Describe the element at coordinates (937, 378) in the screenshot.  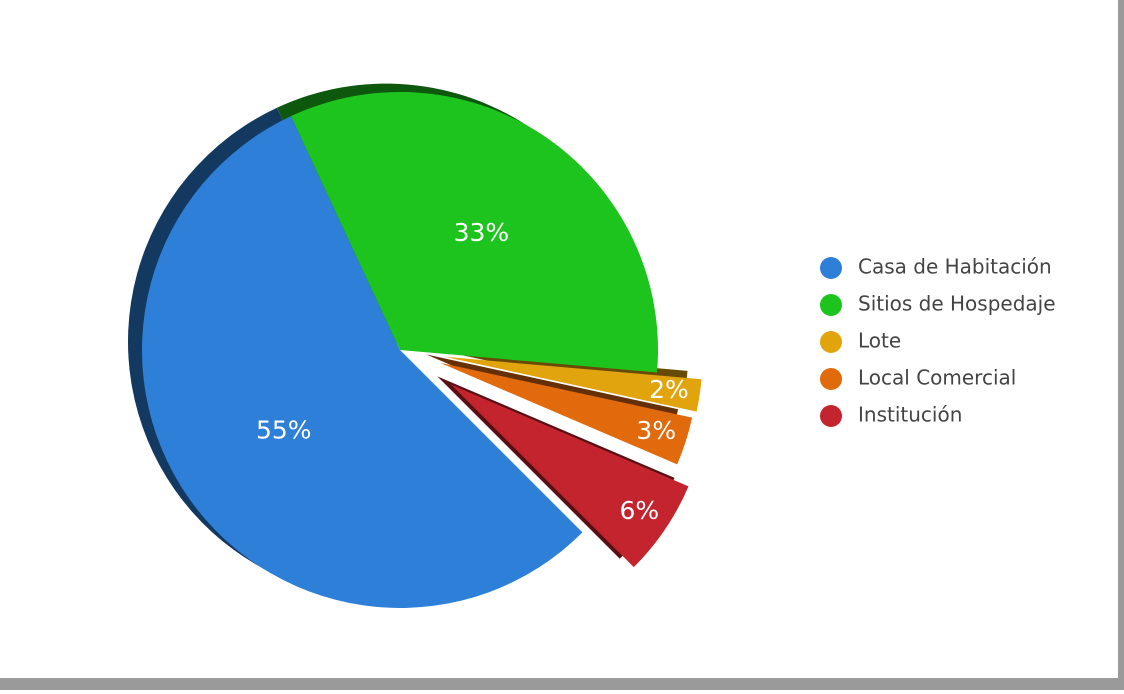
I see `legend-label: Local Comercial` at that location.